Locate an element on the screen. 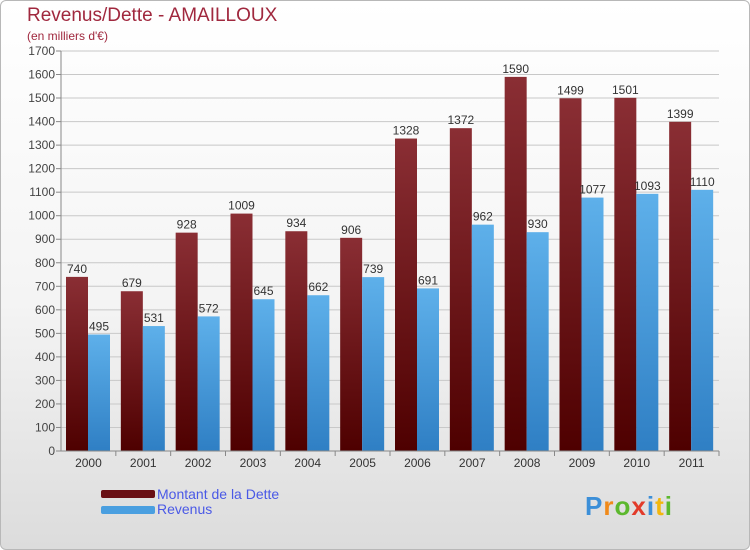  x-tick-label: 2007 is located at coordinates (472, 463).